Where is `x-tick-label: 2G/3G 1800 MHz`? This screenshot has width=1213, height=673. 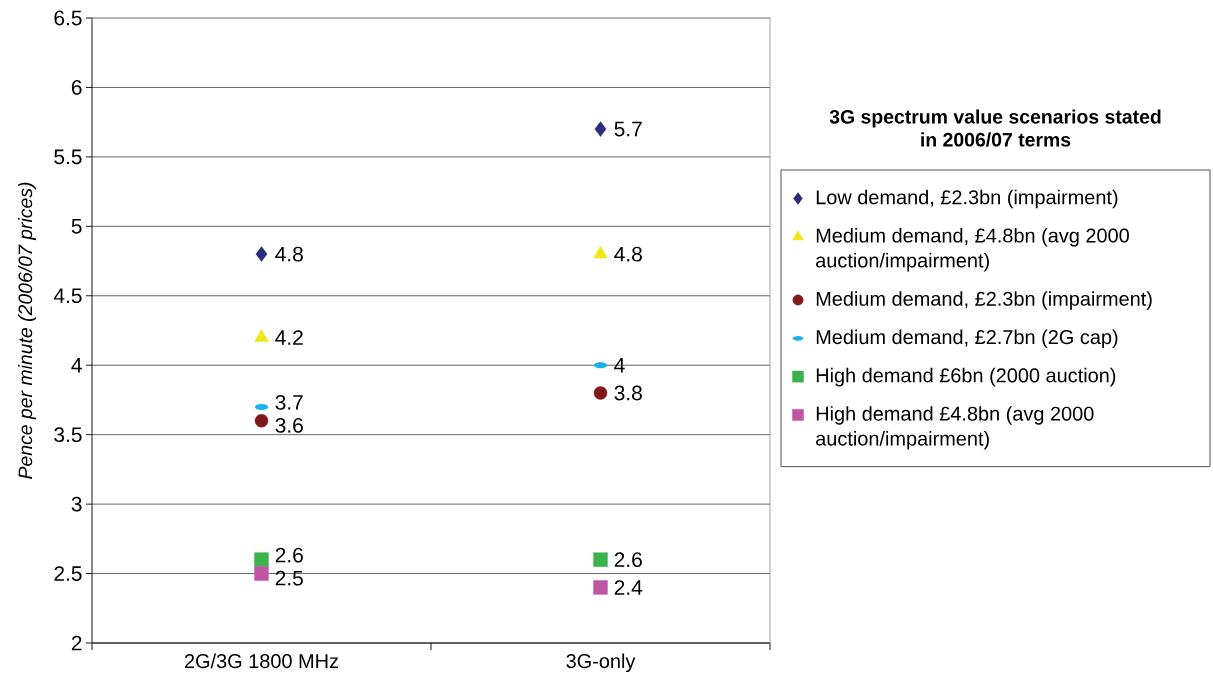
x-tick-label: 2G/3G 1800 MHz is located at coordinates (261, 661).